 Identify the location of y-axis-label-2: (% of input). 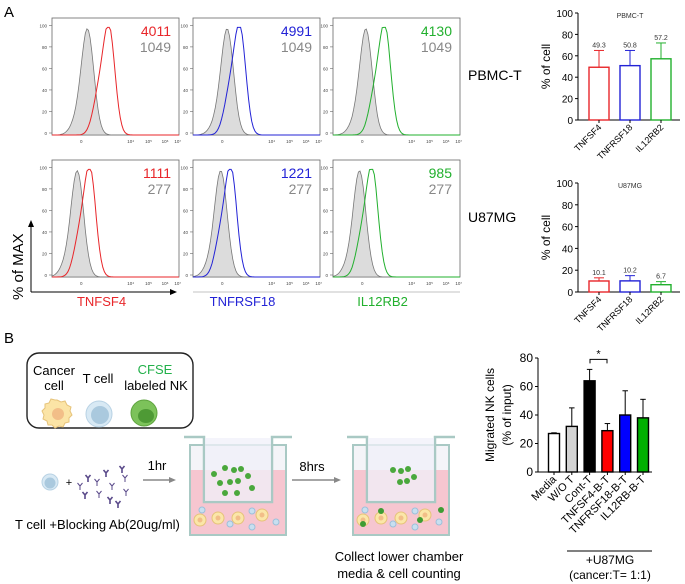
(507, 414).